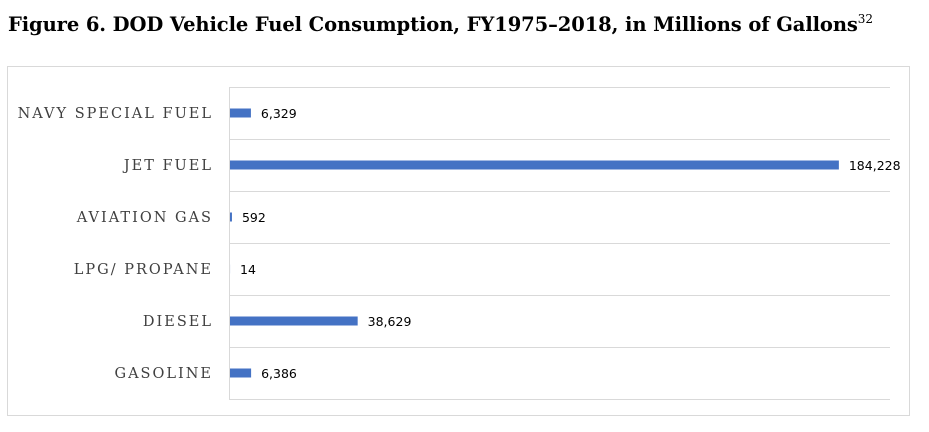  I want to click on data-label: 6,386, so click(279, 373).